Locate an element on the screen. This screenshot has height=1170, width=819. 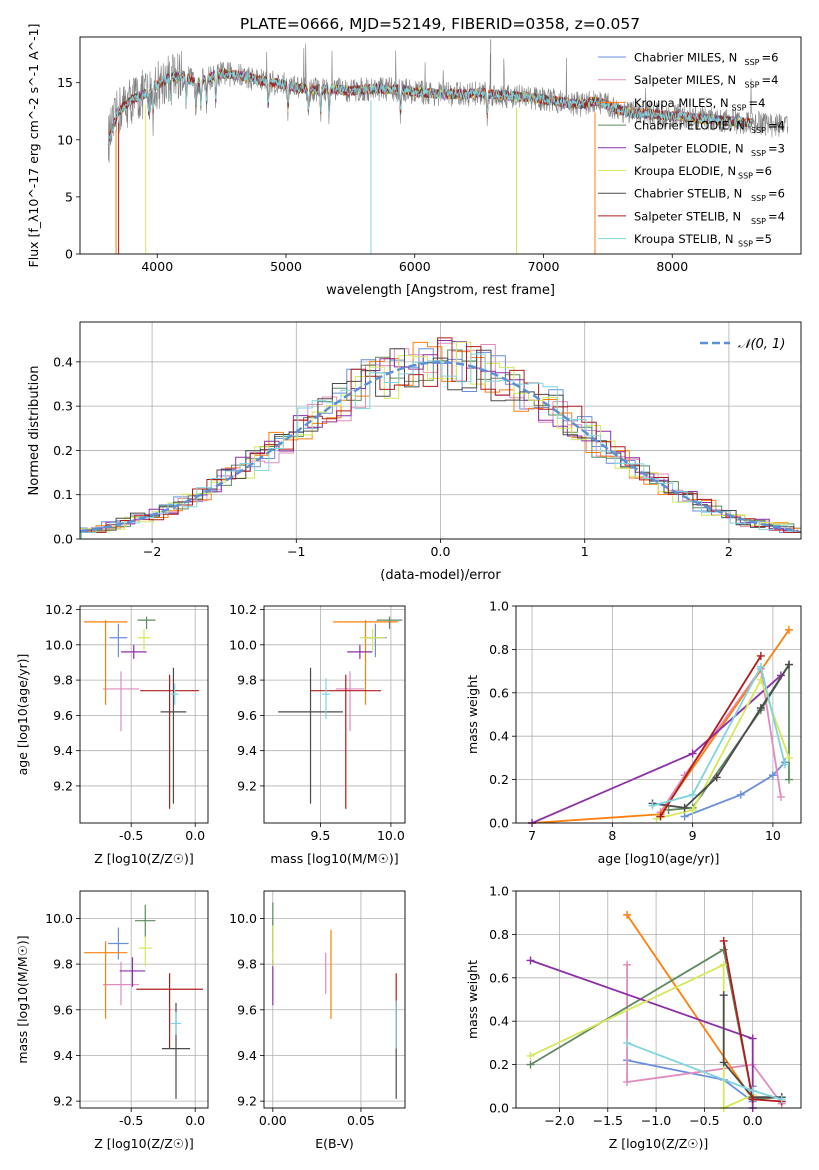
x-tick-label: 4000 is located at coordinates (157, 266).